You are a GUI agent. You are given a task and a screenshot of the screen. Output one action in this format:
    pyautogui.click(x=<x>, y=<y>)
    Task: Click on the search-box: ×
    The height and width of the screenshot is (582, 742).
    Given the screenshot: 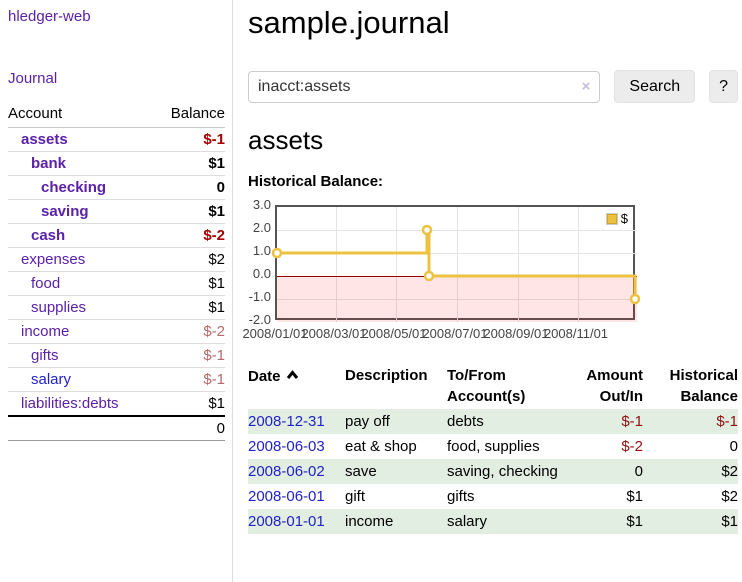 What is the action you would take?
    pyautogui.click(x=424, y=86)
    